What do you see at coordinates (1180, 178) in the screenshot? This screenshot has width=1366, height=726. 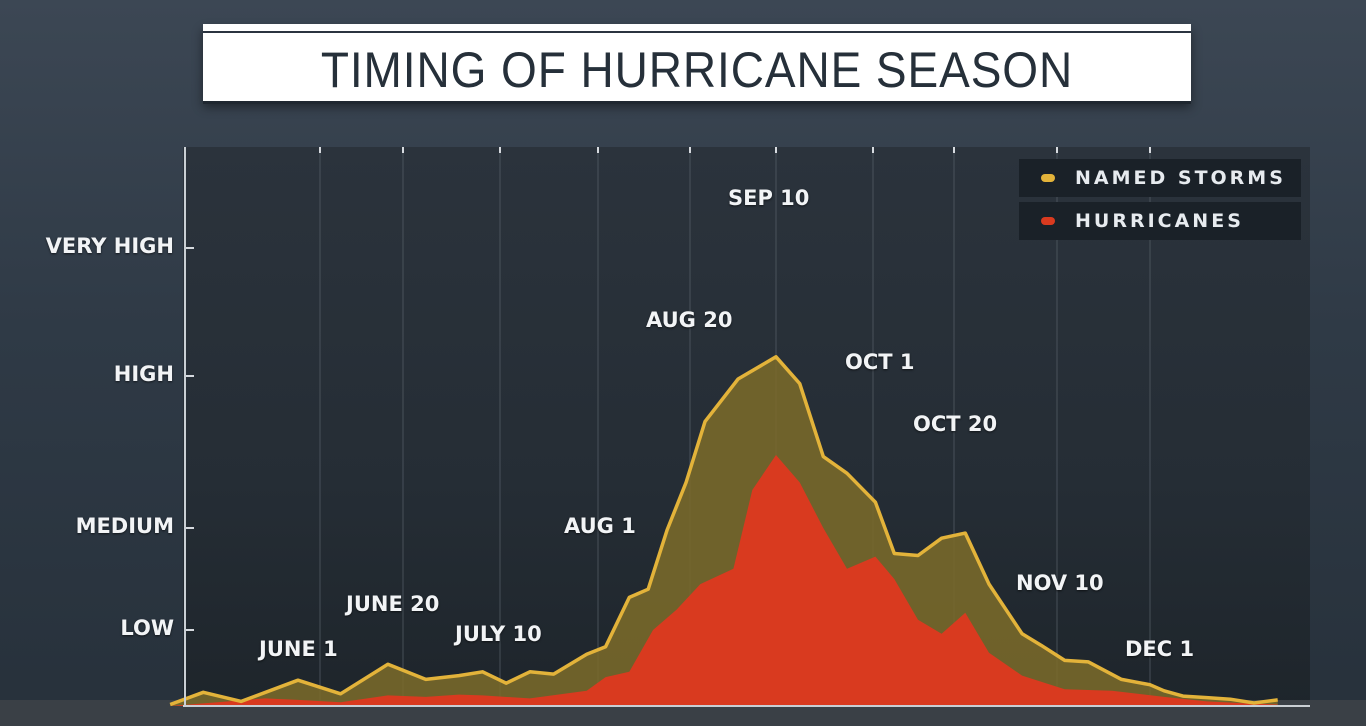 I see `legend-label-named-storms: NAMED STORMS` at bounding box center [1180, 178].